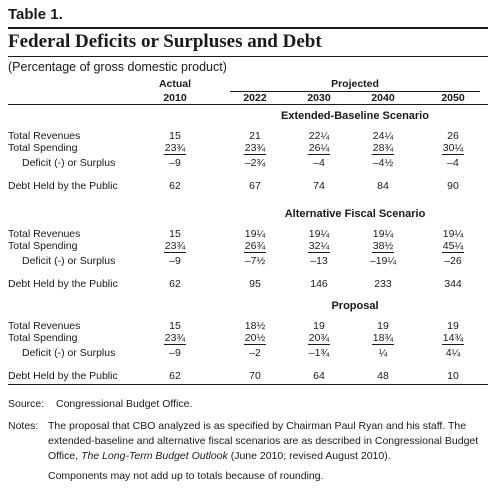  I want to click on cell-value: 32¼, so click(319, 246).